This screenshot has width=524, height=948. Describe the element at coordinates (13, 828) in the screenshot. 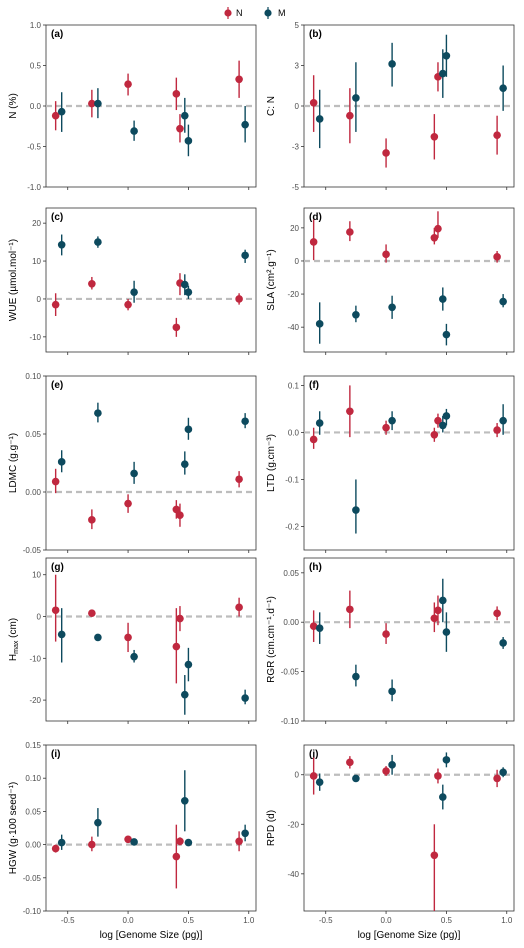

I see `y-axis-title: HGW (g·100 seed⁻¹)` at that location.